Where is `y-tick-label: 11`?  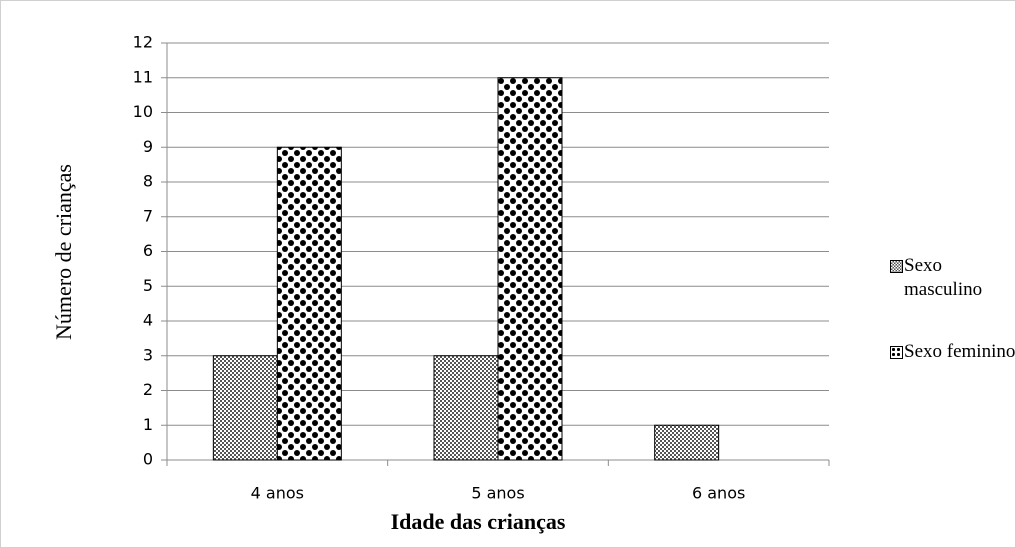
y-tick-label: 11 is located at coordinates (143, 76).